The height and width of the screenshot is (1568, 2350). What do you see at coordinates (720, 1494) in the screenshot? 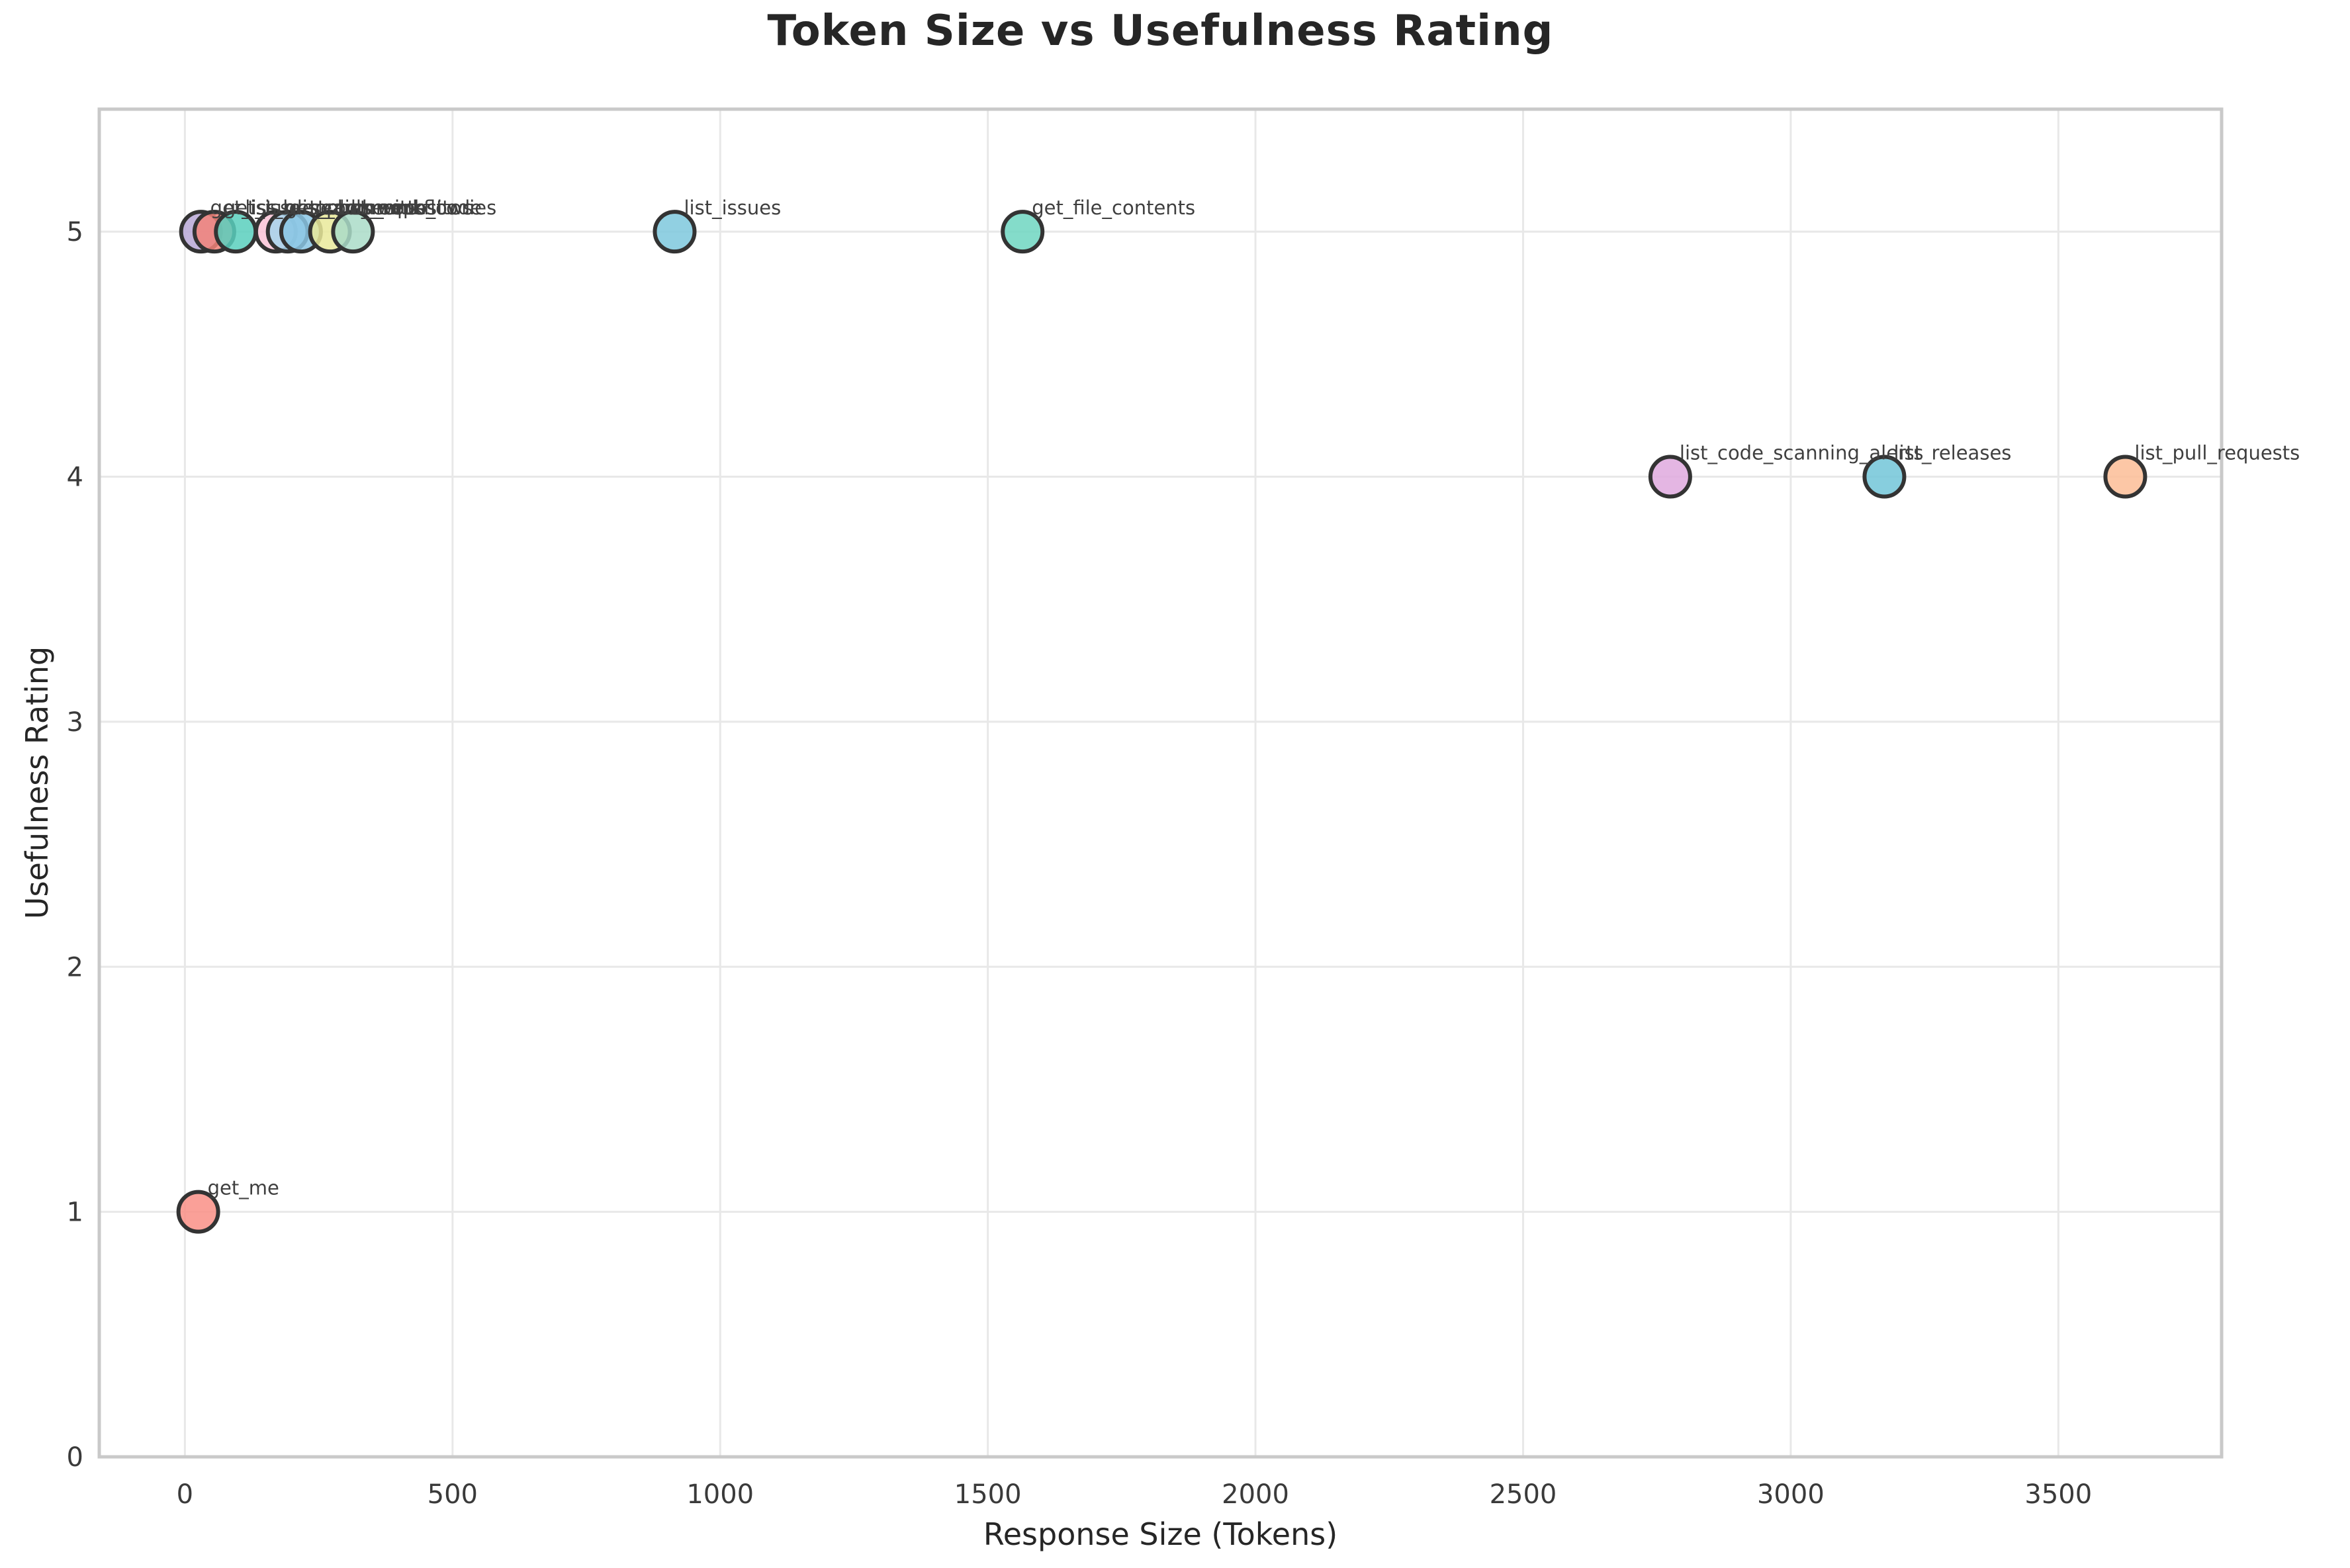
I see `x-tick-label-1000: 1000` at bounding box center [720, 1494].